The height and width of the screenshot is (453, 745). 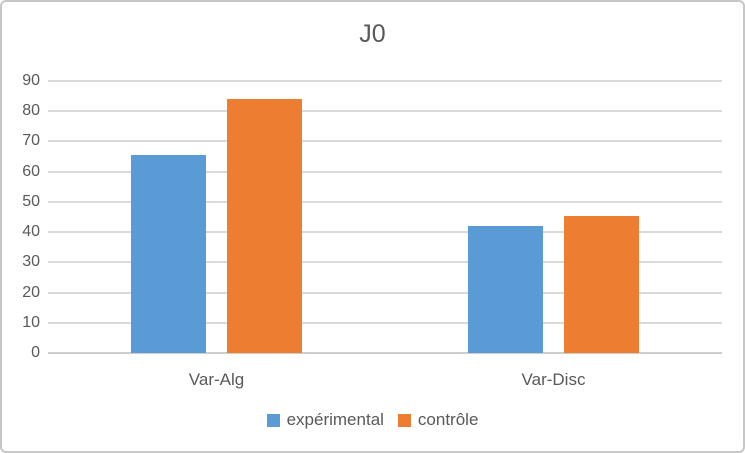 What do you see at coordinates (31, 201) in the screenshot?
I see `y-tick-label: 50` at bounding box center [31, 201].